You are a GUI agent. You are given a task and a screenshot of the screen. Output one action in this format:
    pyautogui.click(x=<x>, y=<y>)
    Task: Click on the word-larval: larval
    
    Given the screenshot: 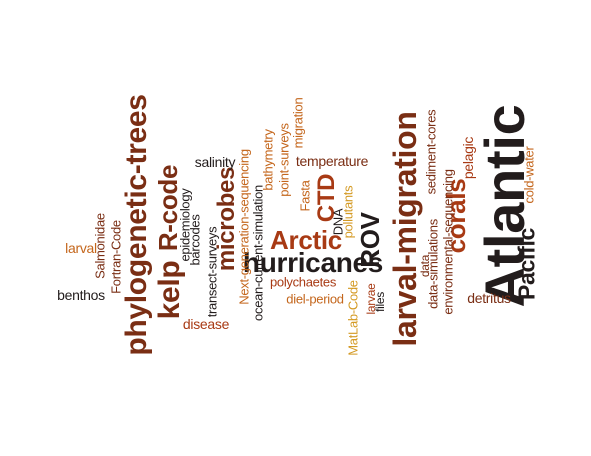 What is the action you would take?
    pyautogui.click(x=81, y=248)
    